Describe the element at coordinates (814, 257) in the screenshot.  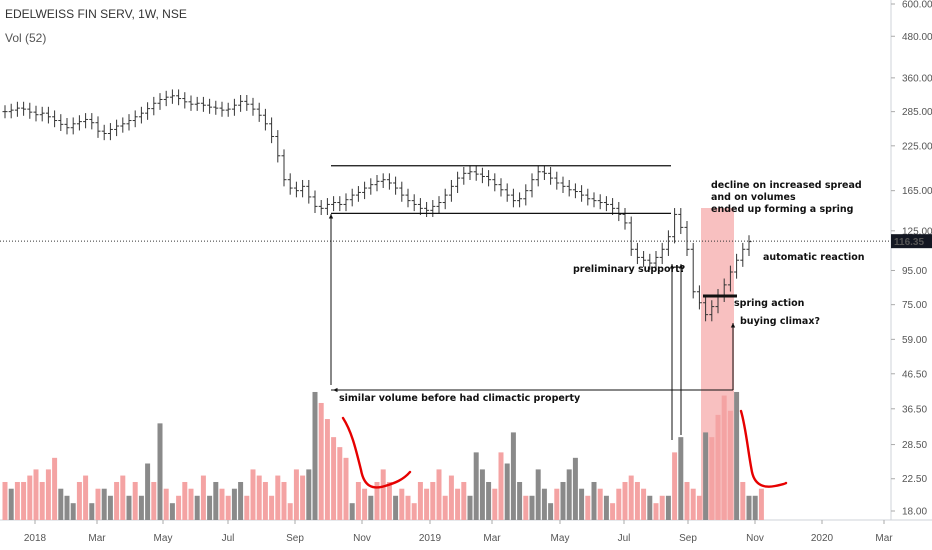
I see `annotation-automatic-reaction: automatic reaction` at that location.